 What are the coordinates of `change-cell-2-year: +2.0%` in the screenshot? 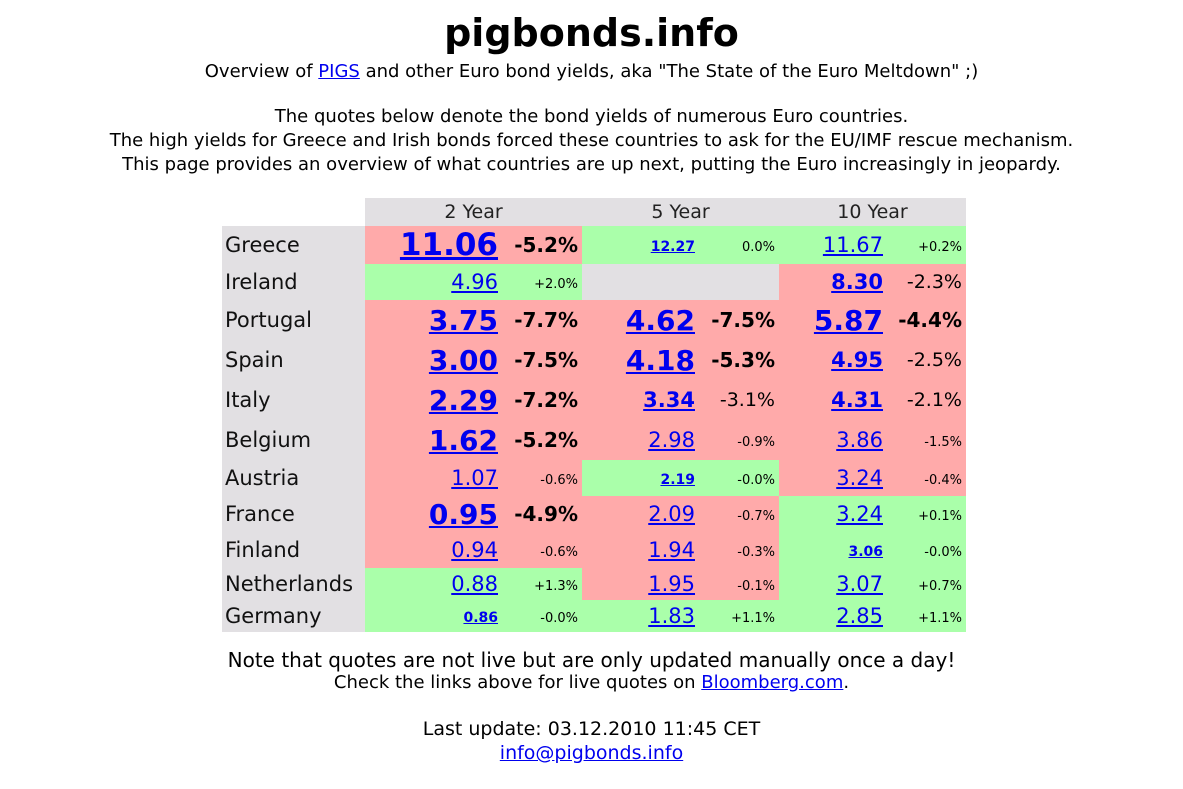 It's located at (542, 282).